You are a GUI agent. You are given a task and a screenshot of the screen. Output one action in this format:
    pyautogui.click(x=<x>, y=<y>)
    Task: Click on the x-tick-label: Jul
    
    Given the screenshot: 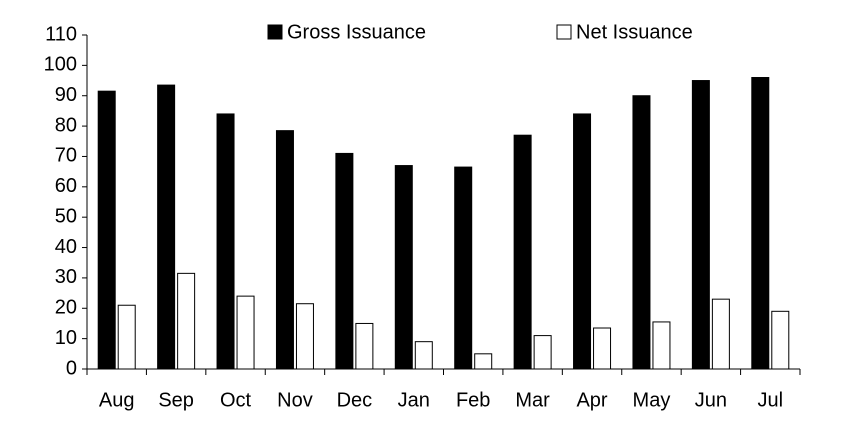 What is the action you would take?
    pyautogui.click(x=771, y=400)
    